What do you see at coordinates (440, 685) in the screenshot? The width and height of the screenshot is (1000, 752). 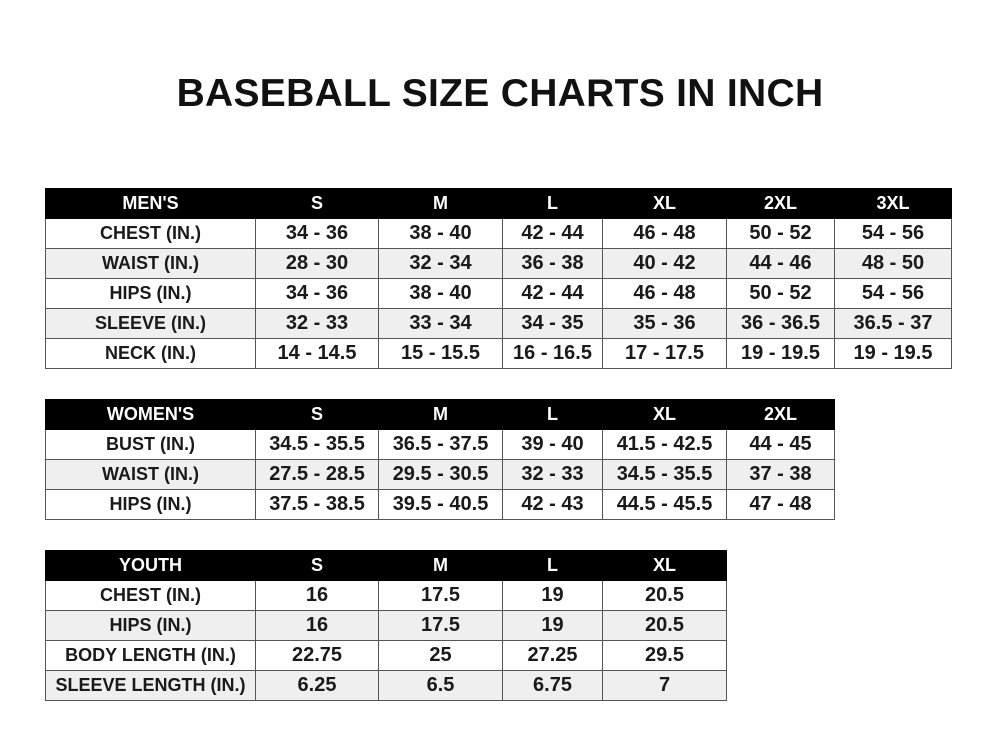 I see `size-value: 6.5` at bounding box center [440, 685].